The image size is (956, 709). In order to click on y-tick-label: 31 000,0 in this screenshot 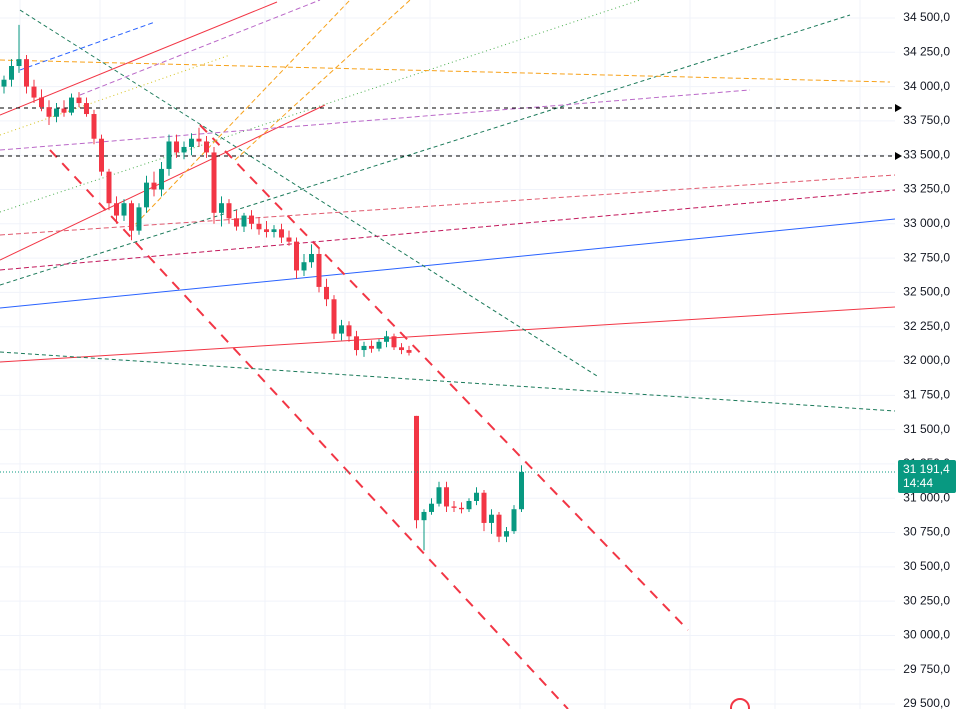, I will do `click(926, 497)`.